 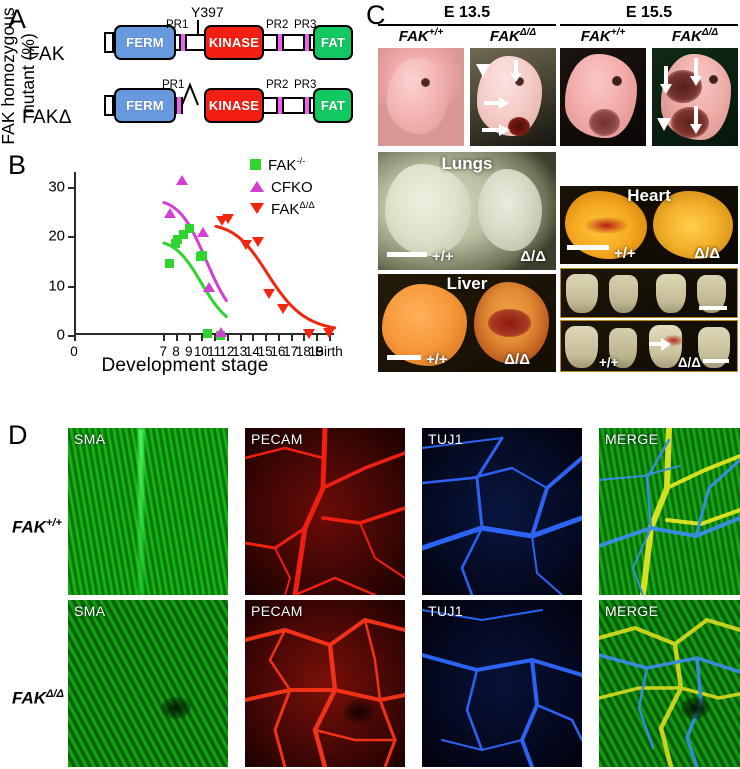 I want to click on chart-x-tick-label-17: 17, so click(x=291, y=351).